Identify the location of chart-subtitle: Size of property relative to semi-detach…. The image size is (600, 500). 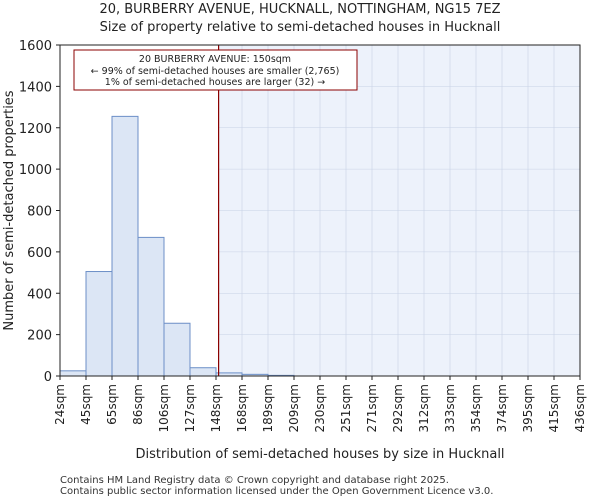
(300, 27).